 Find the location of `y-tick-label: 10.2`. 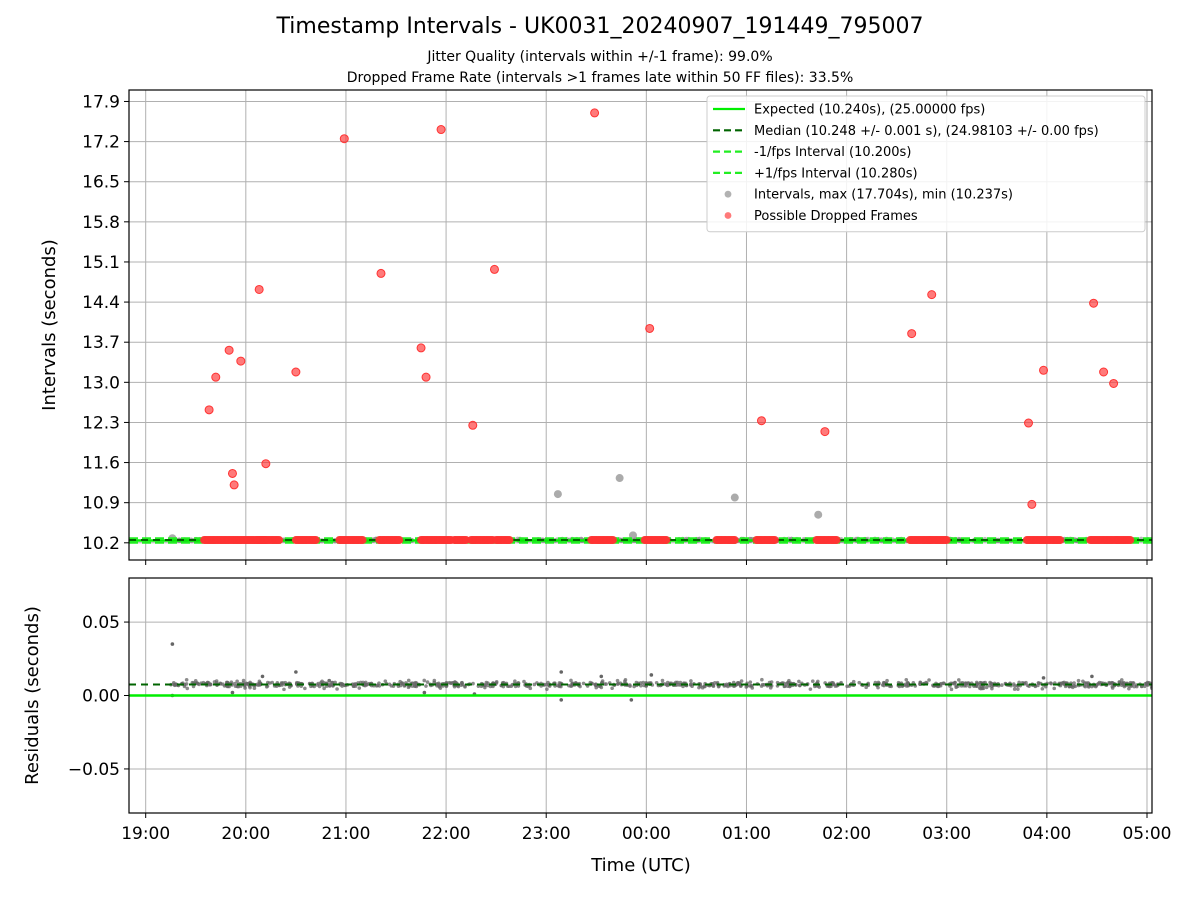

y-tick-label: 10.2 is located at coordinates (101, 544).